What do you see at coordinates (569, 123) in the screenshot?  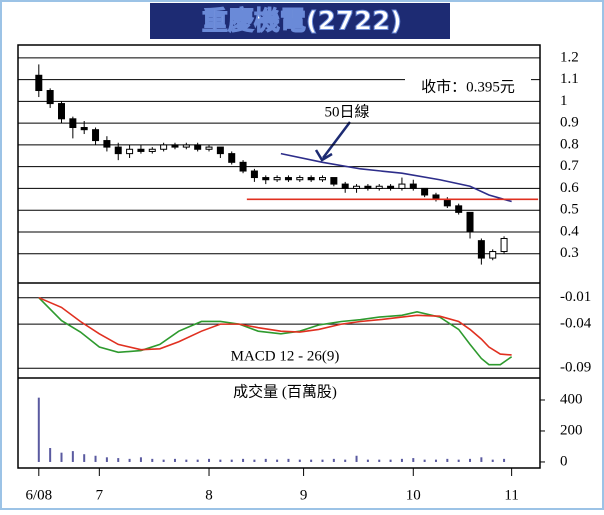 I see `y-tick-label: 0.9` at bounding box center [569, 123].